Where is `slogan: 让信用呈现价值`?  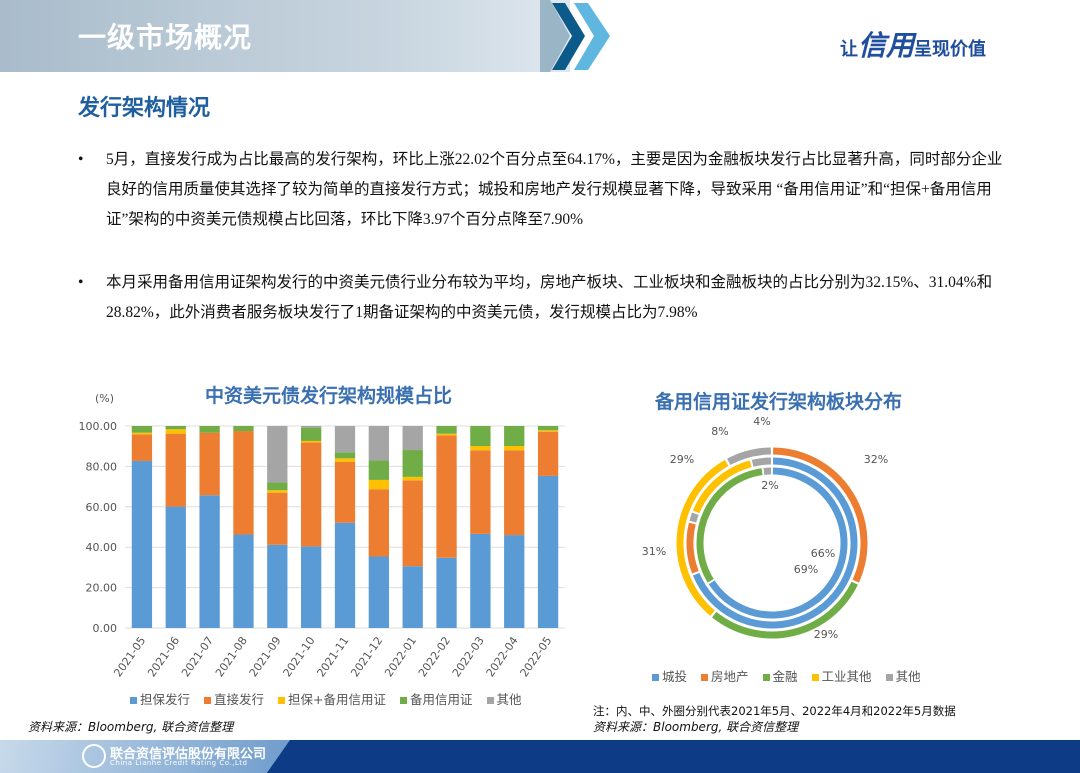
slogan: 让信用呈现价值 is located at coordinates (913, 44).